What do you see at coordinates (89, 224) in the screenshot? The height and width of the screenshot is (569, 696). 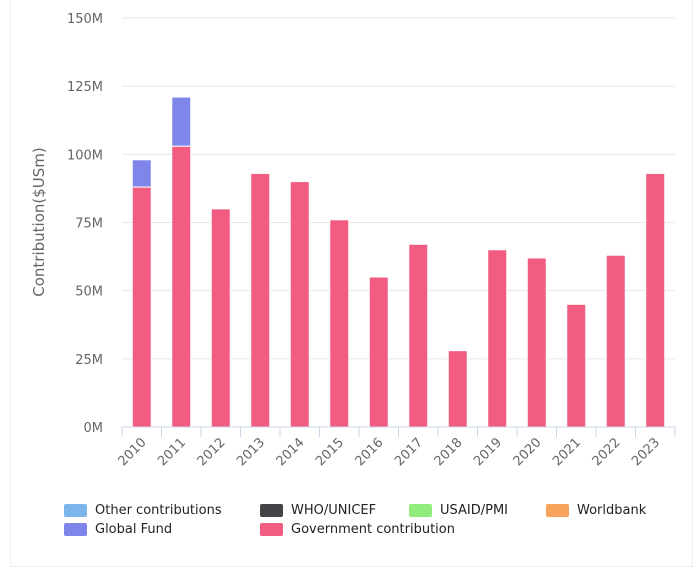 I see `y-tick-label: 75M` at bounding box center [89, 224].